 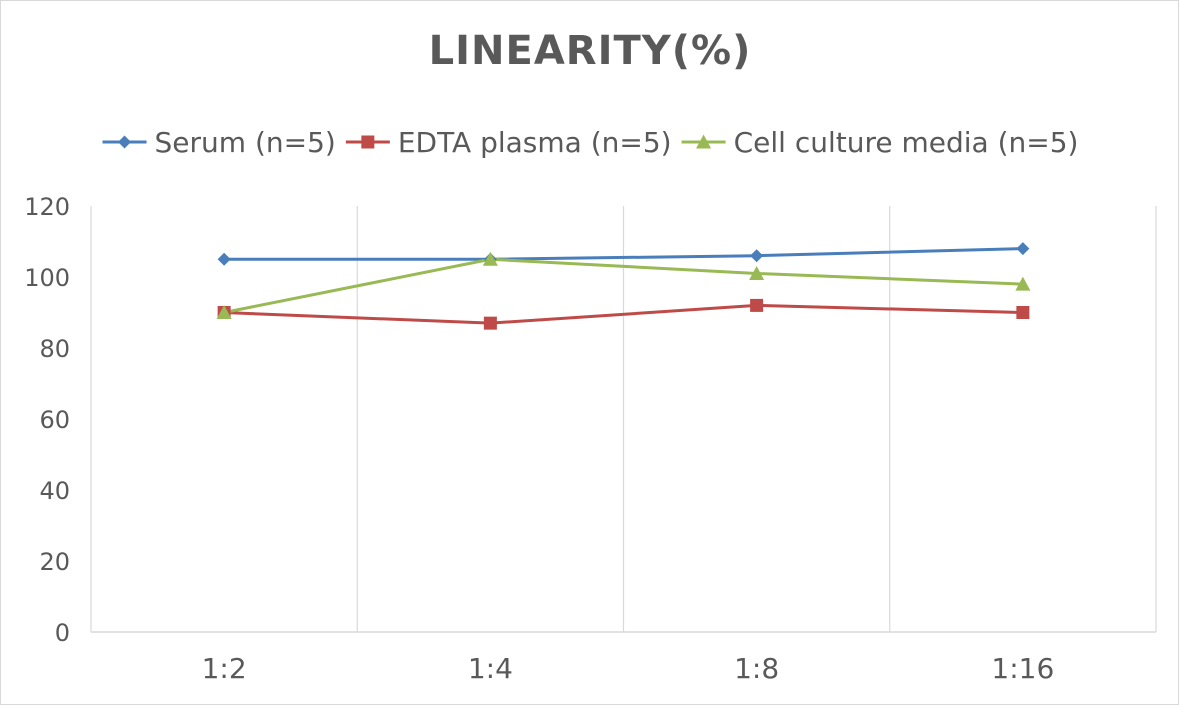 What do you see at coordinates (54, 562) in the screenshot?
I see `y-tick-label: 20` at bounding box center [54, 562].